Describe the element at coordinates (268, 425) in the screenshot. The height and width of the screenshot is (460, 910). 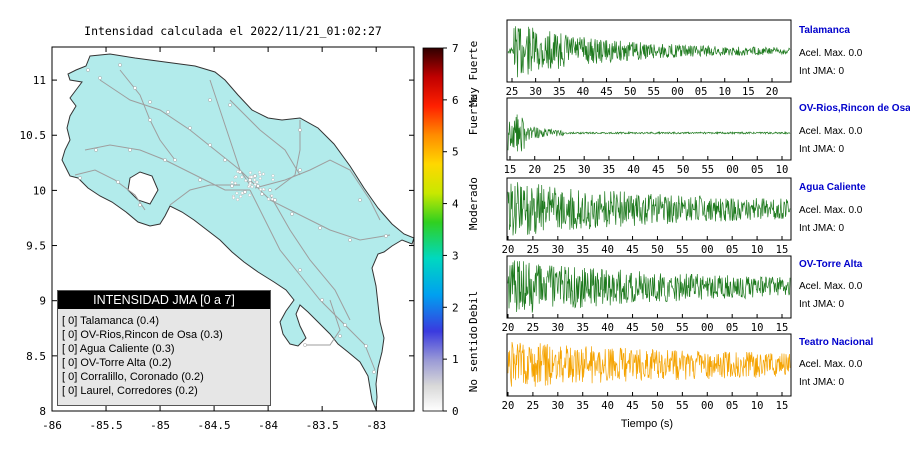
I see `x-tick-label: -84` at that location.